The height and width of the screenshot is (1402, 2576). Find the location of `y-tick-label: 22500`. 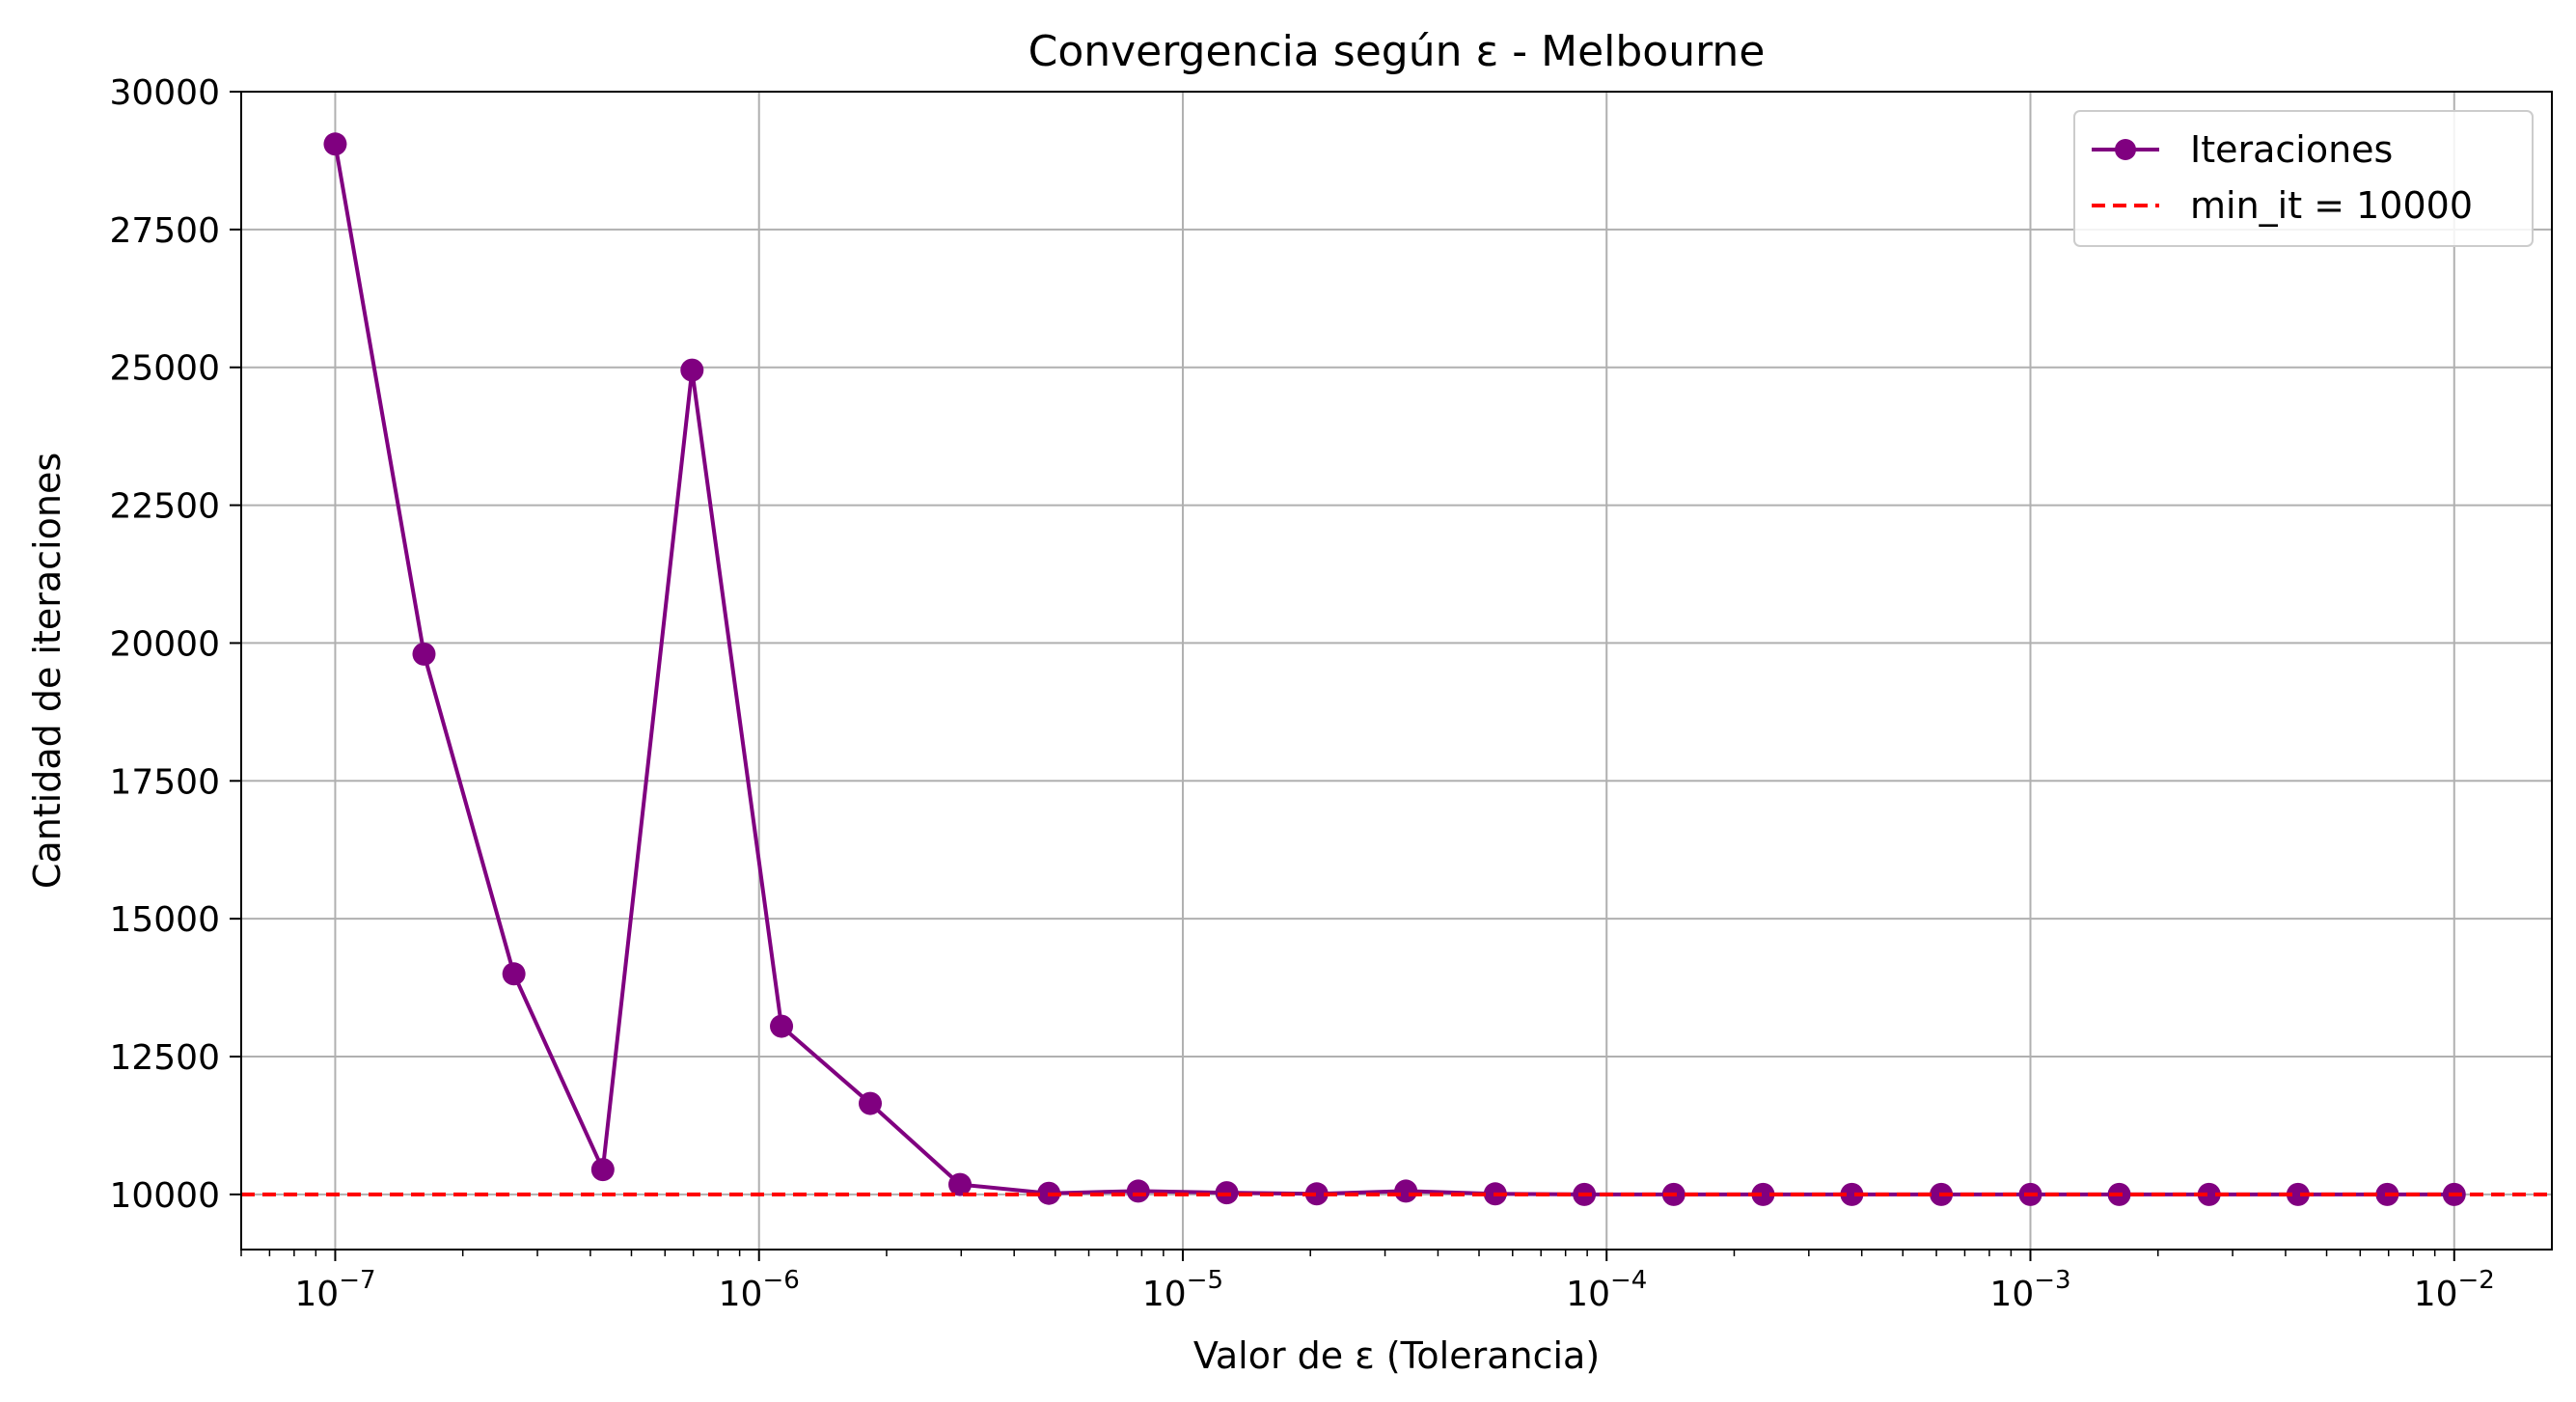

y-tick-label: 22500 is located at coordinates (165, 507).